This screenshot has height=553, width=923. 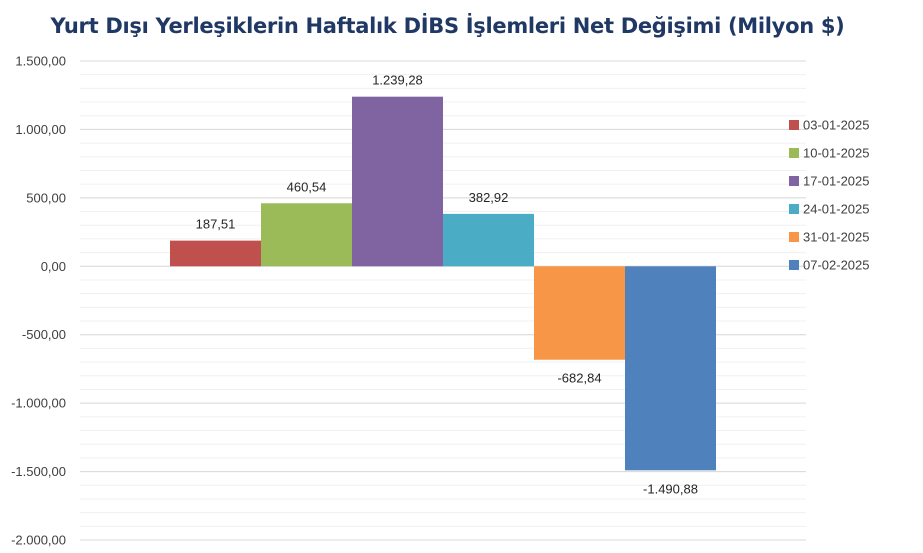 I want to click on legend-label-03-01-2025: 03-01-2025, so click(x=836, y=125).